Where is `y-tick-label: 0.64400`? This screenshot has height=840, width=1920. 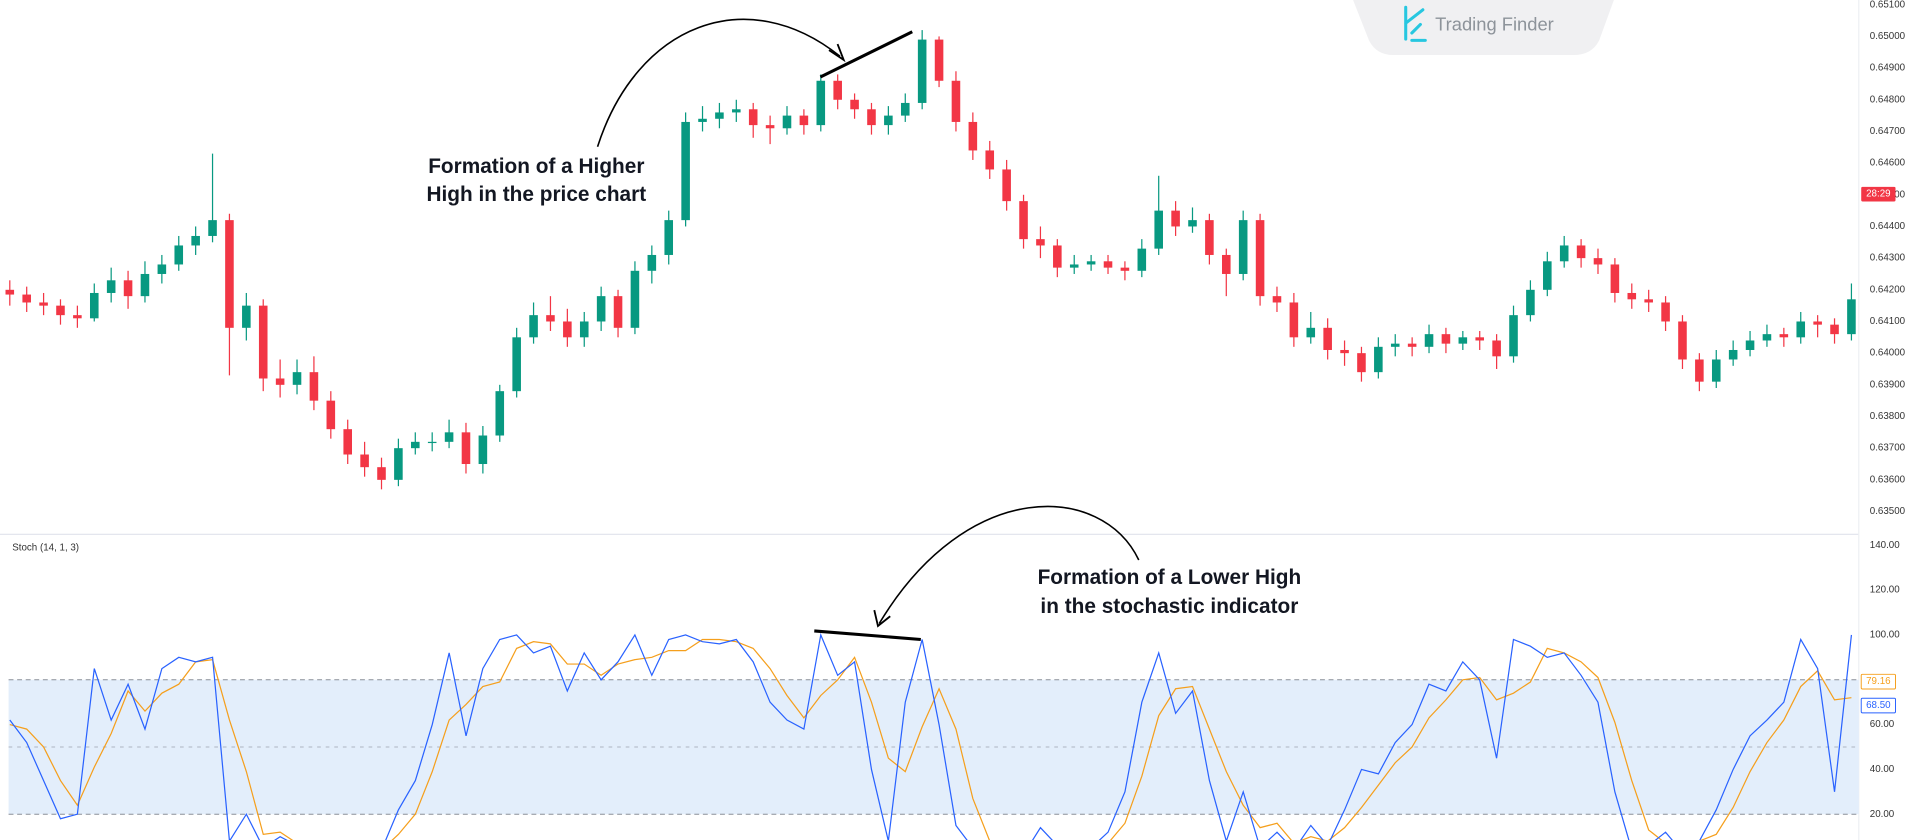 y-tick-label: 0.64400 is located at coordinates (1888, 226).